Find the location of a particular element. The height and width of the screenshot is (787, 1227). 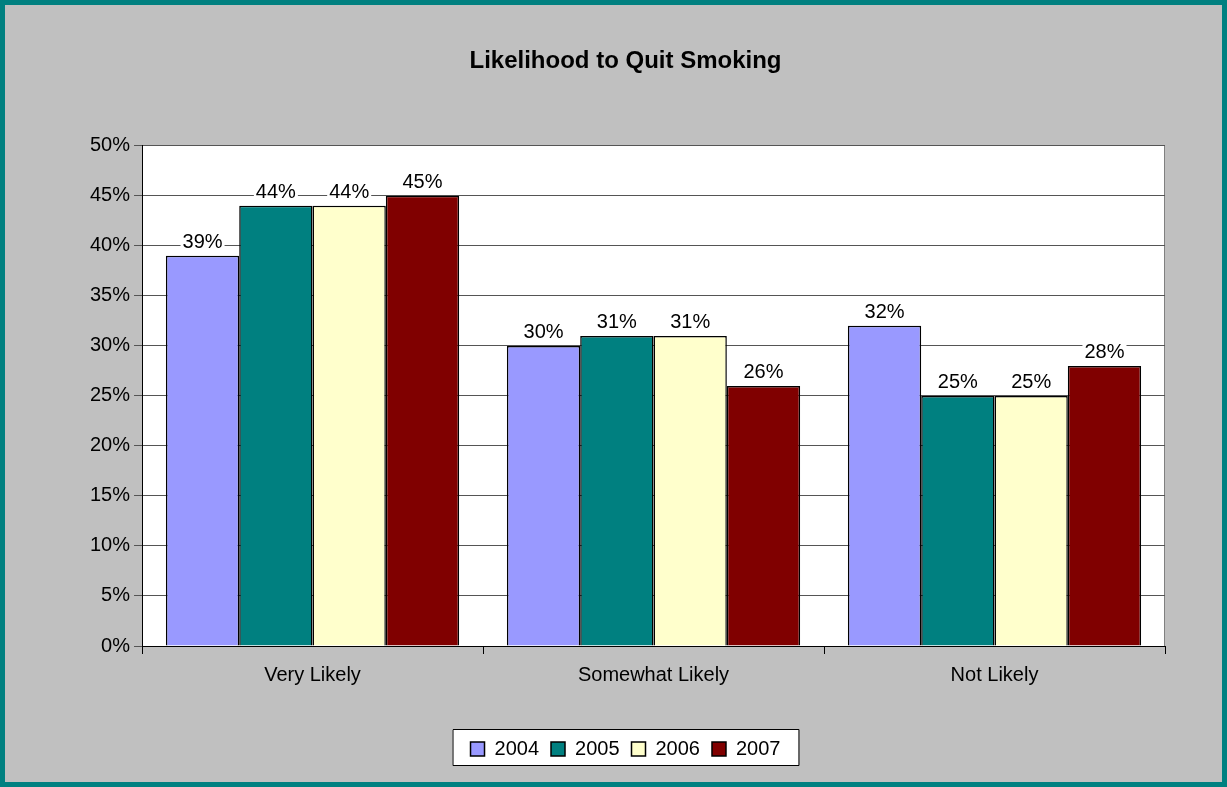

y-tick-label: 0% is located at coordinates (116, 644).